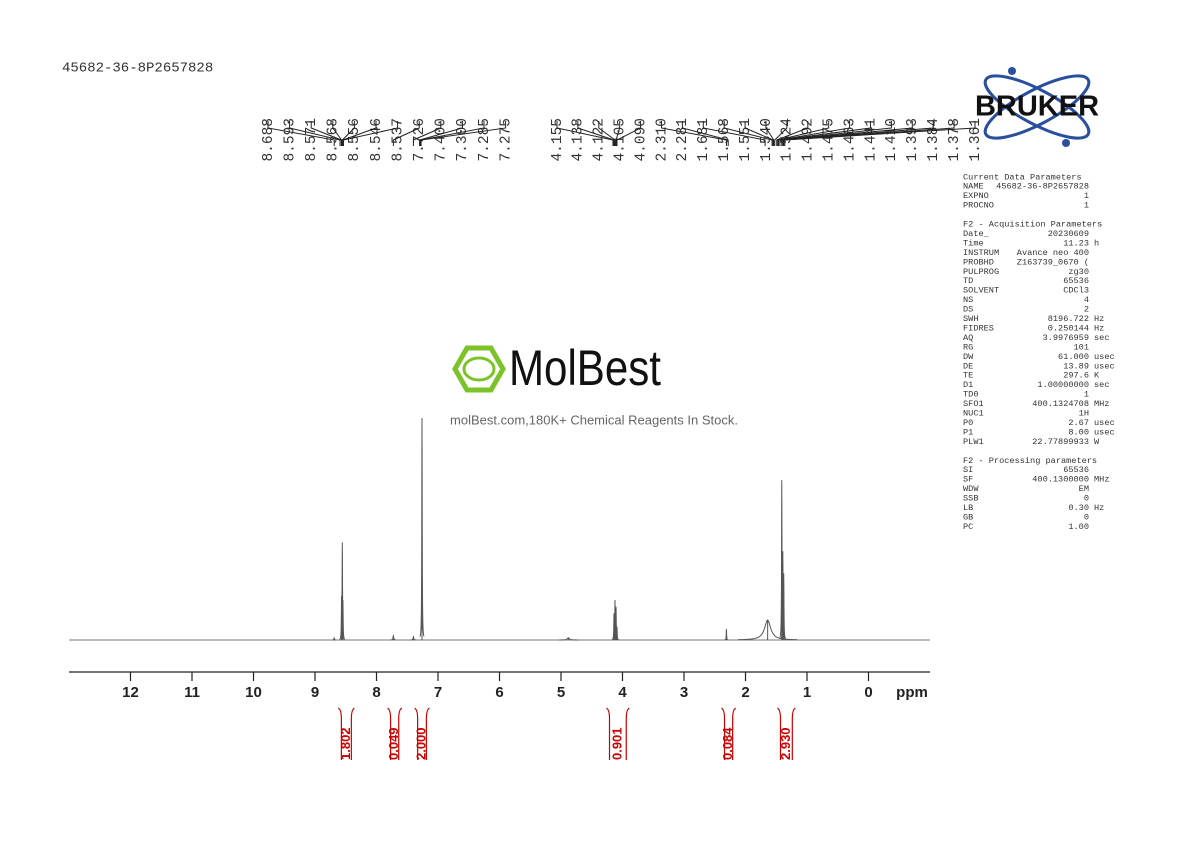 The width and height of the screenshot is (1190, 842). Describe the element at coordinates (978, 206) in the screenshot. I see `parameter-key: PROCNO` at that location.